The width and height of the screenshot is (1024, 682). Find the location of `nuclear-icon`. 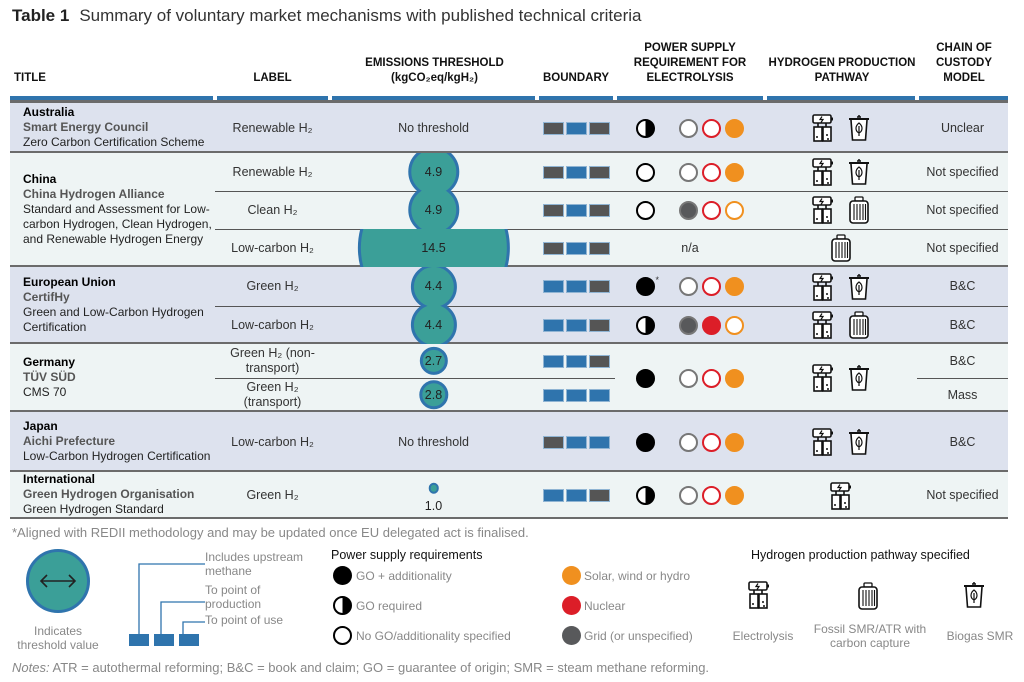

nuclear-icon is located at coordinates (571, 605).